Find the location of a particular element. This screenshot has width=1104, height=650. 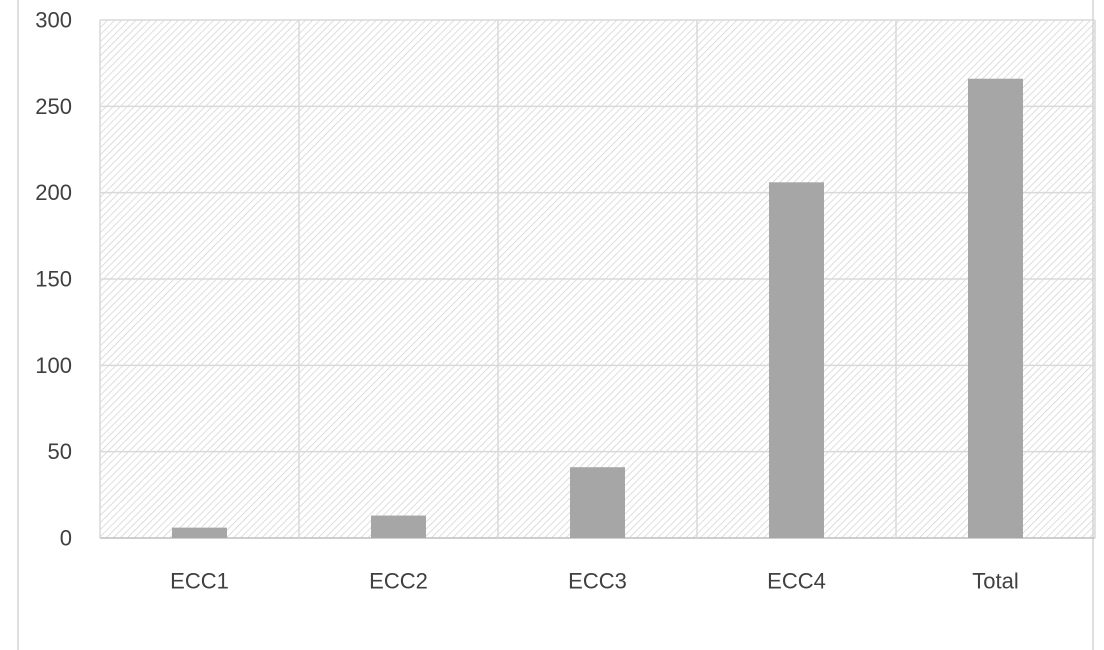

x-tick-label: ECC1 is located at coordinates (199, 581).